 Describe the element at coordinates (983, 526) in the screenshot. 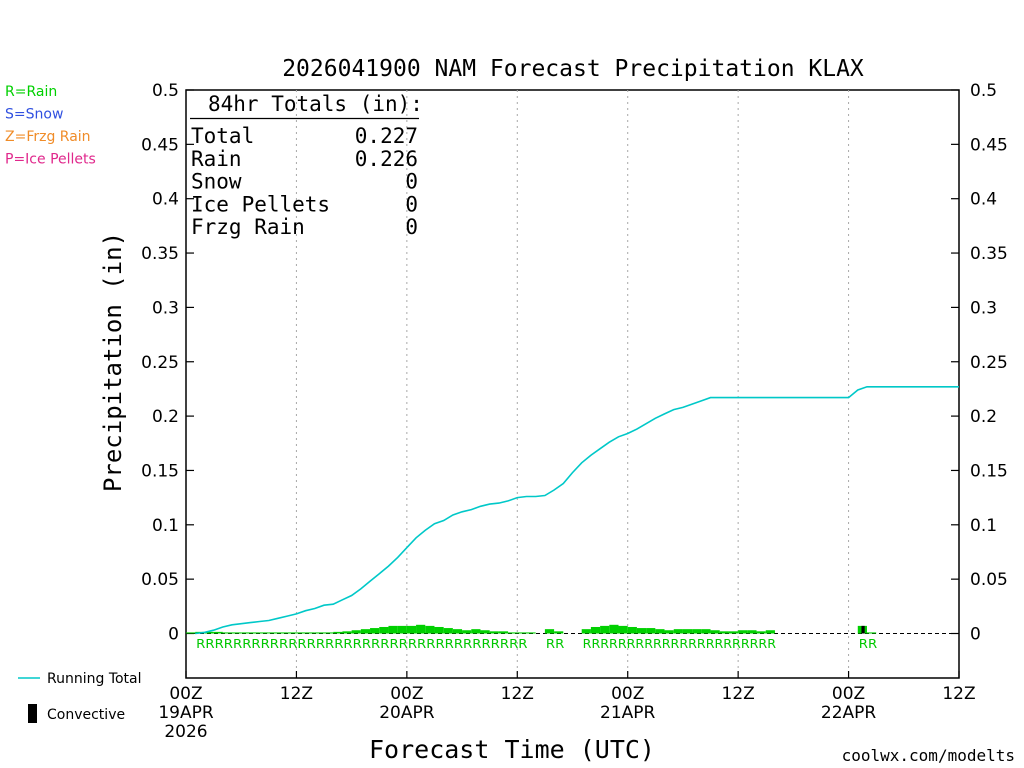

I see `y-tick-label-right: 0.1` at that location.